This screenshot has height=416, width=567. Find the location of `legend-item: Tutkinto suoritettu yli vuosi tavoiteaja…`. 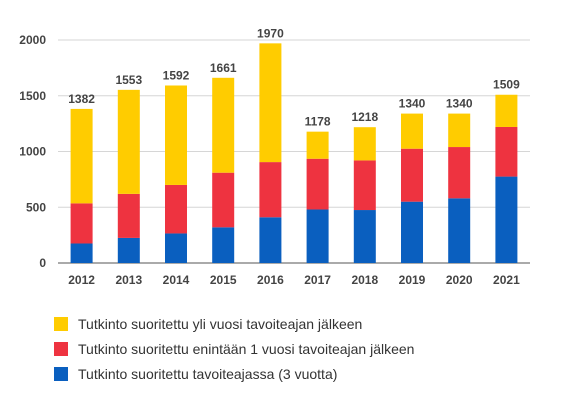

legend-item: Tutkinto suoritettu yli vuosi tavoiteaja… is located at coordinates (234, 323).